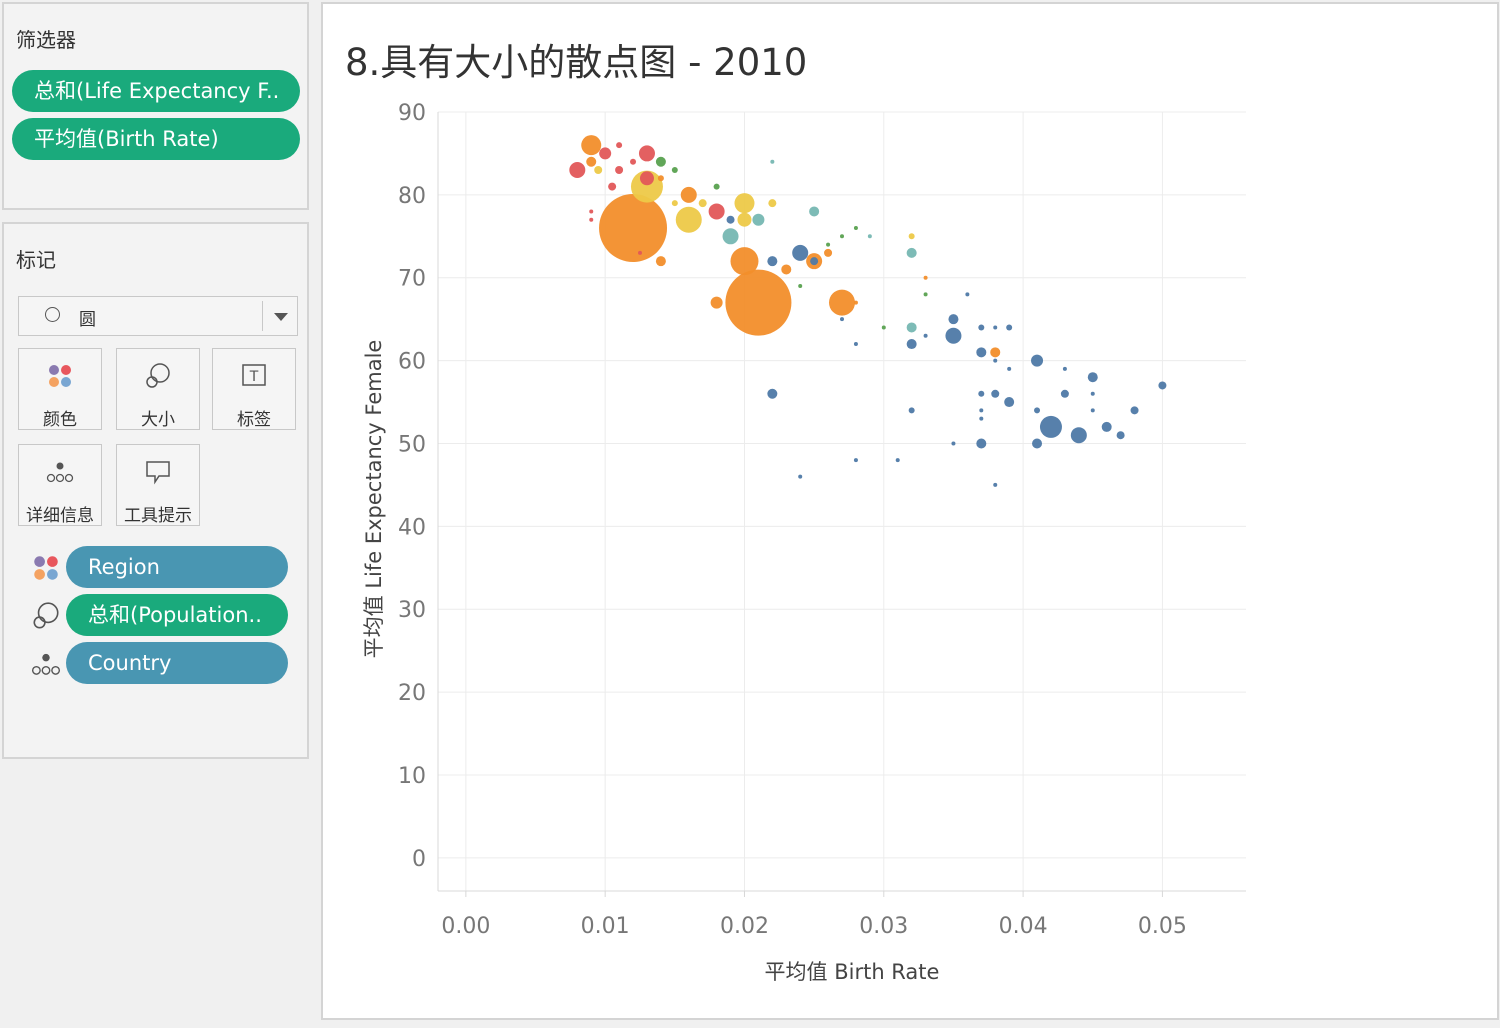  What do you see at coordinates (158, 485) in the screenshot?
I see `tooltip-card: 工具提示` at bounding box center [158, 485].